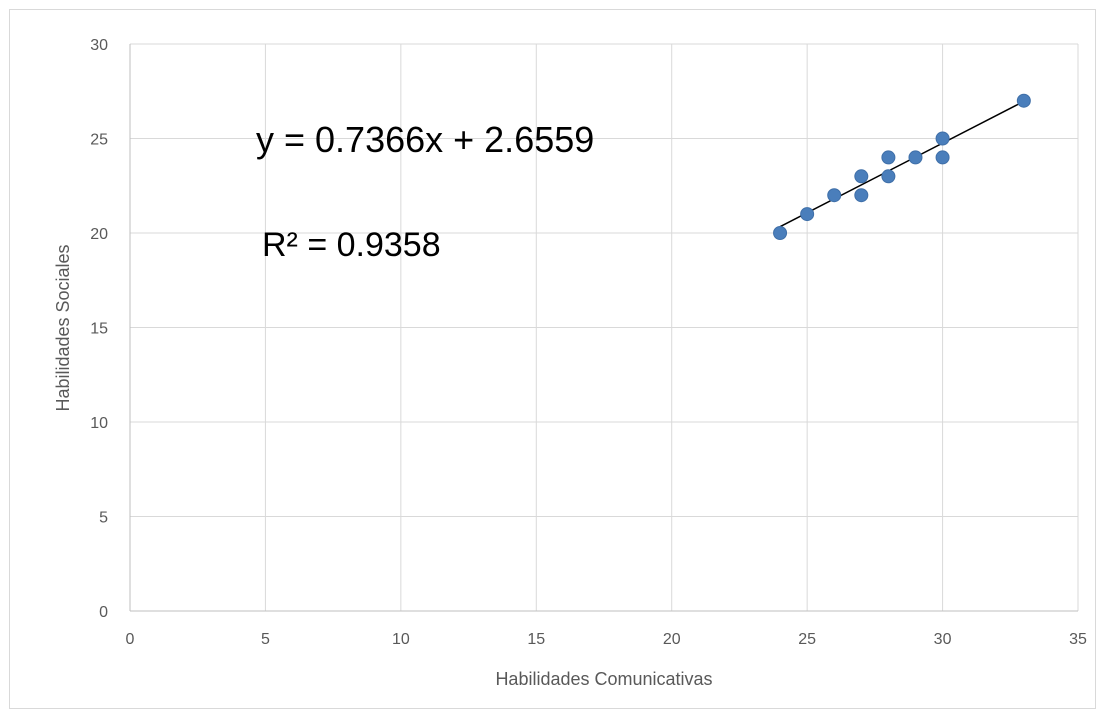 Image resolution: width=1106 pixels, height=719 pixels. I want to click on x-tick-label: 25, so click(807, 639).